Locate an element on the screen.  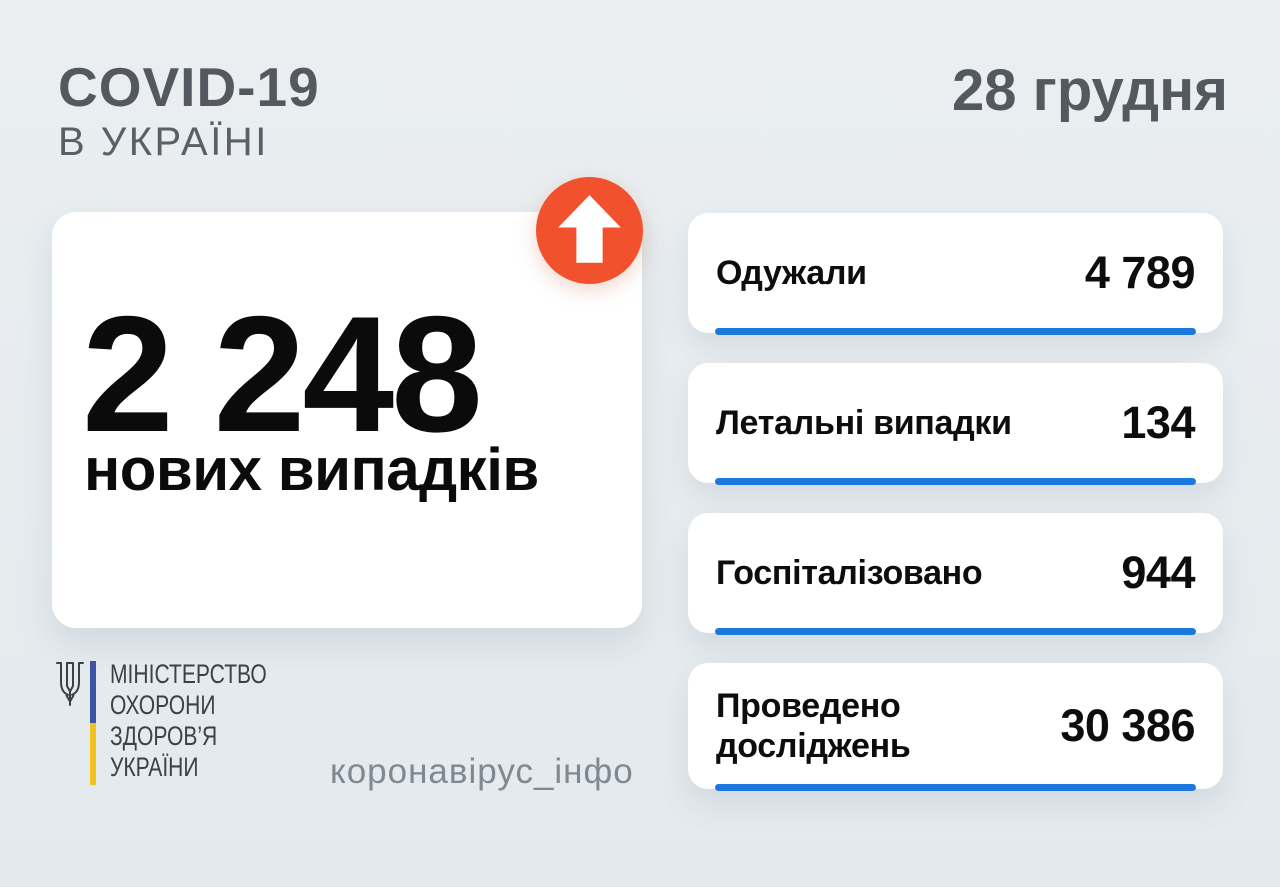
stat-card-hospitalized: Госпіталізовано 944 is located at coordinates (955, 574).